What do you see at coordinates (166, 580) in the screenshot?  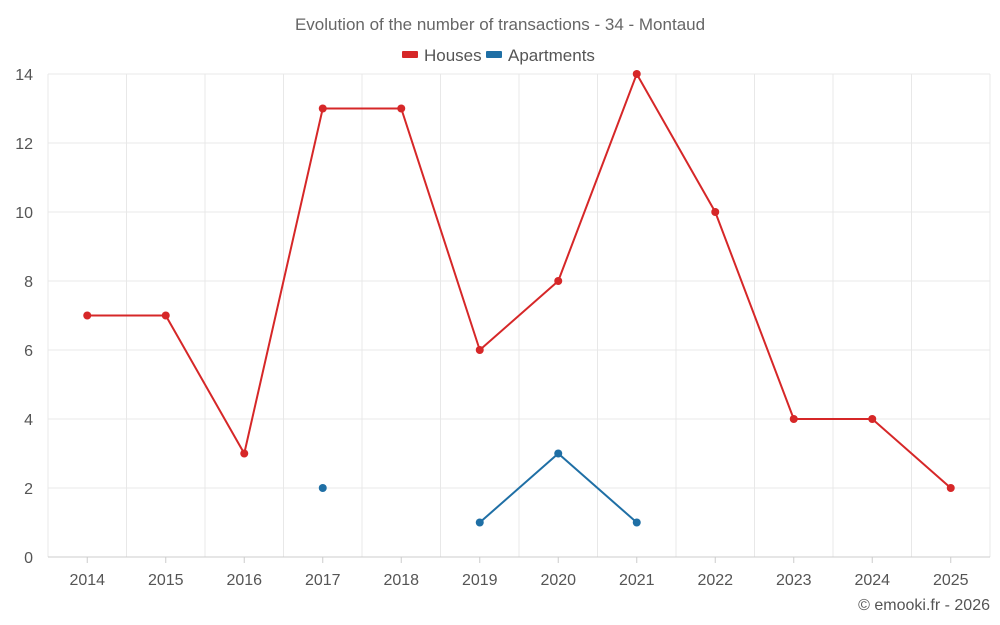 I see `x-tick-label: 2015` at bounding box center [166, 580].